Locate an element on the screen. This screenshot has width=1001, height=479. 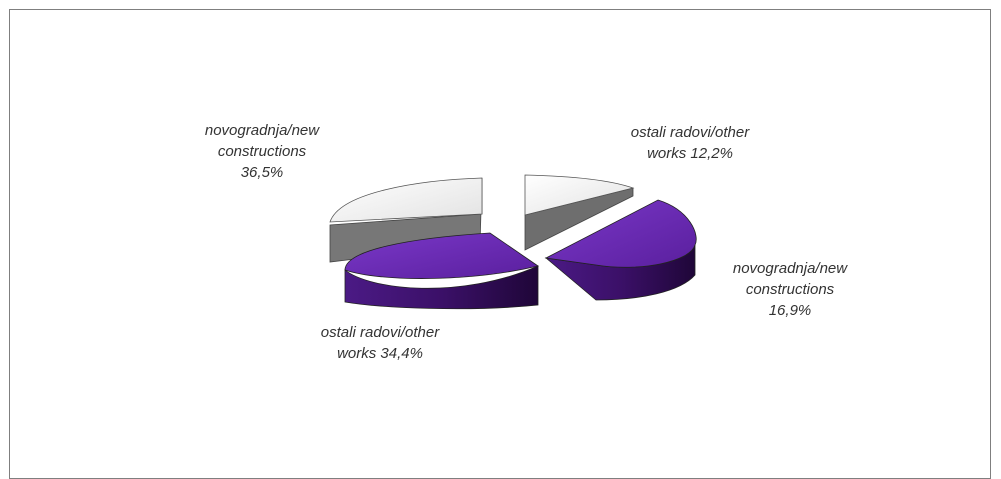
label-line: 16,9% is located at coordinates (790, 310).